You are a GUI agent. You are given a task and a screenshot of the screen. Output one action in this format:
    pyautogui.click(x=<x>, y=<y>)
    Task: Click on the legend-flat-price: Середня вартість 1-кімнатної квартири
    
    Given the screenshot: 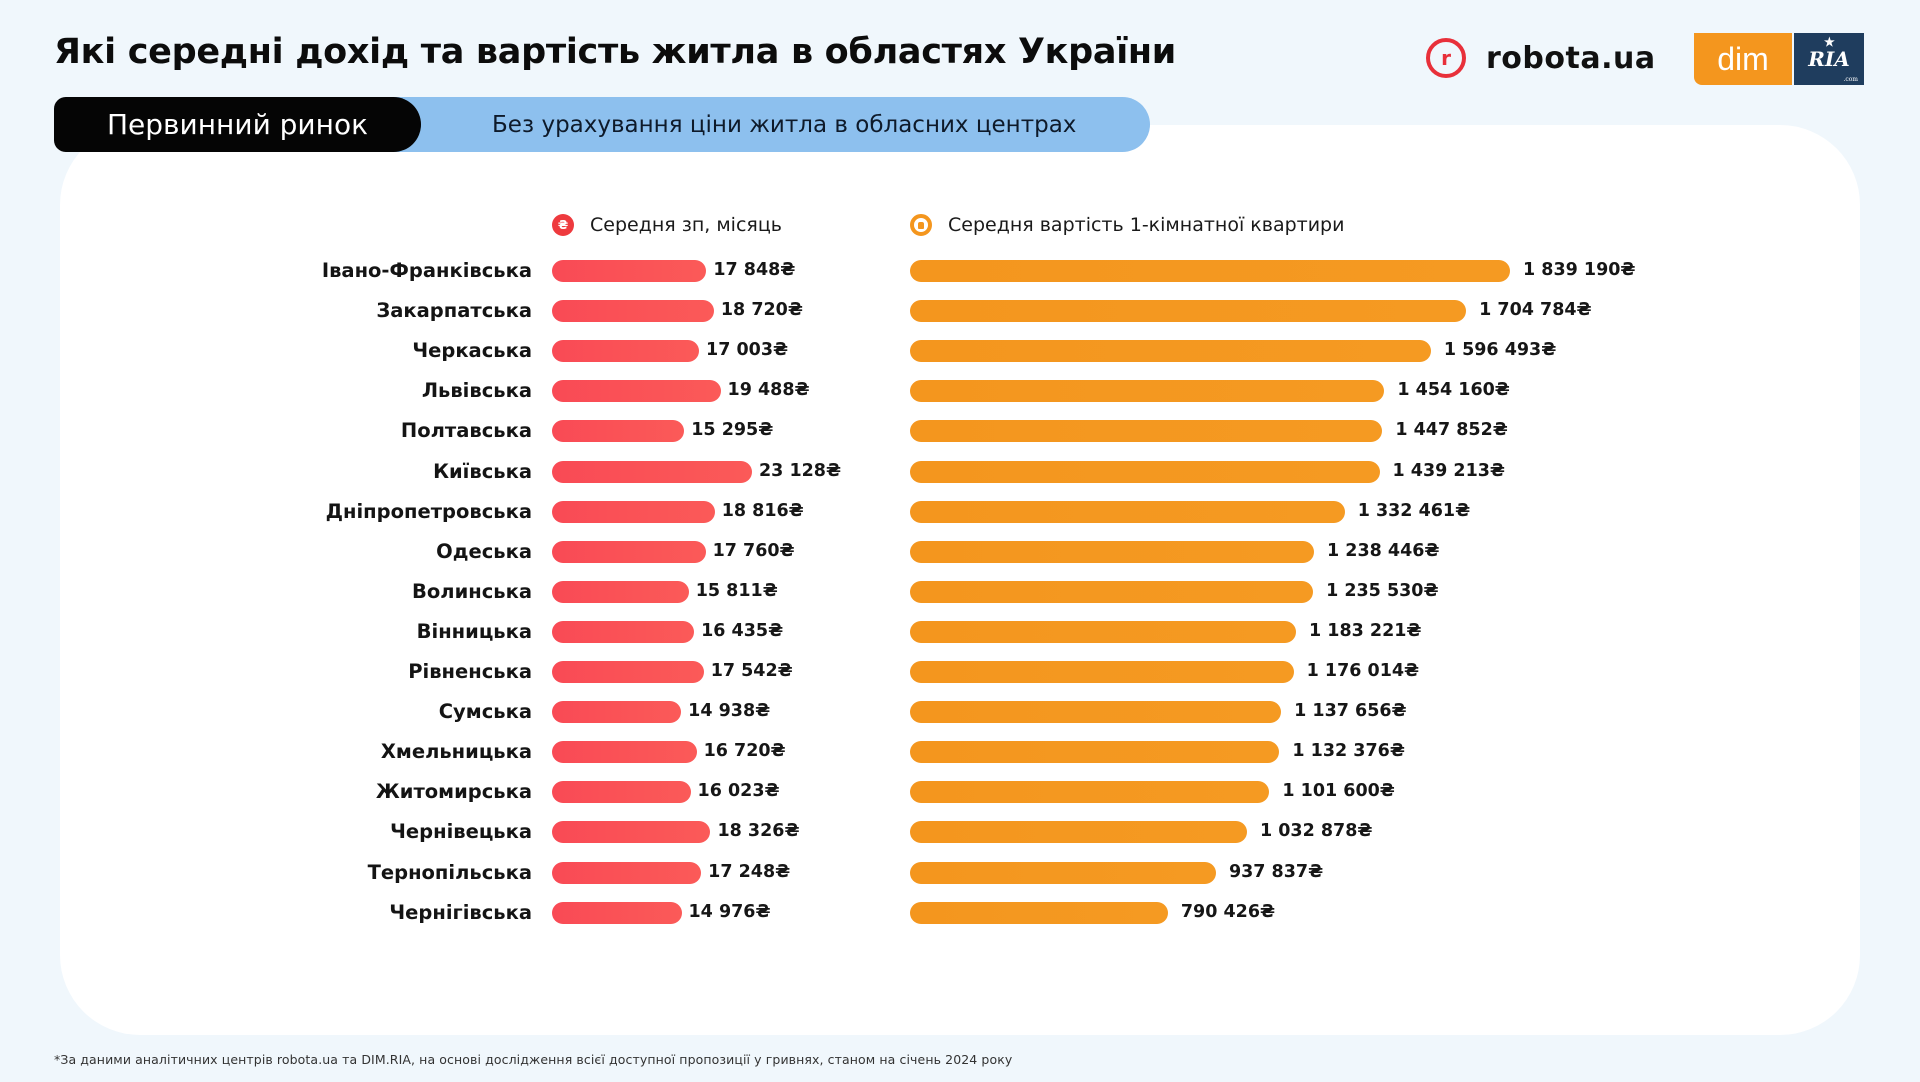 What is the action you would take?
    pyautogui.click(x=1127, y=225)
    